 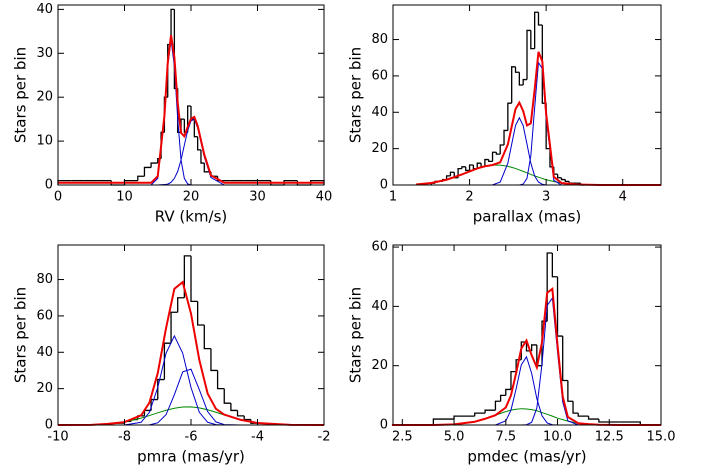 What do you see at coordinates (527, 217) in the screenshot?
I see `x-axis-label: parallax (mas)` at bounding box center [527, 217].